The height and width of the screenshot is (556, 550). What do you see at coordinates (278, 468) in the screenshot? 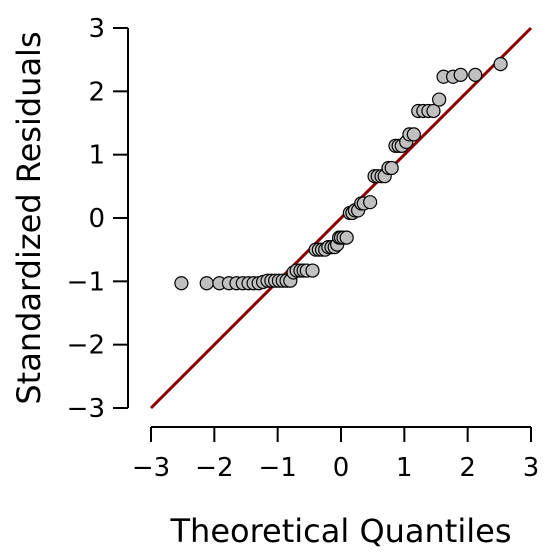
I see `x-tick-label: −1` at bounding box center [278, 468].